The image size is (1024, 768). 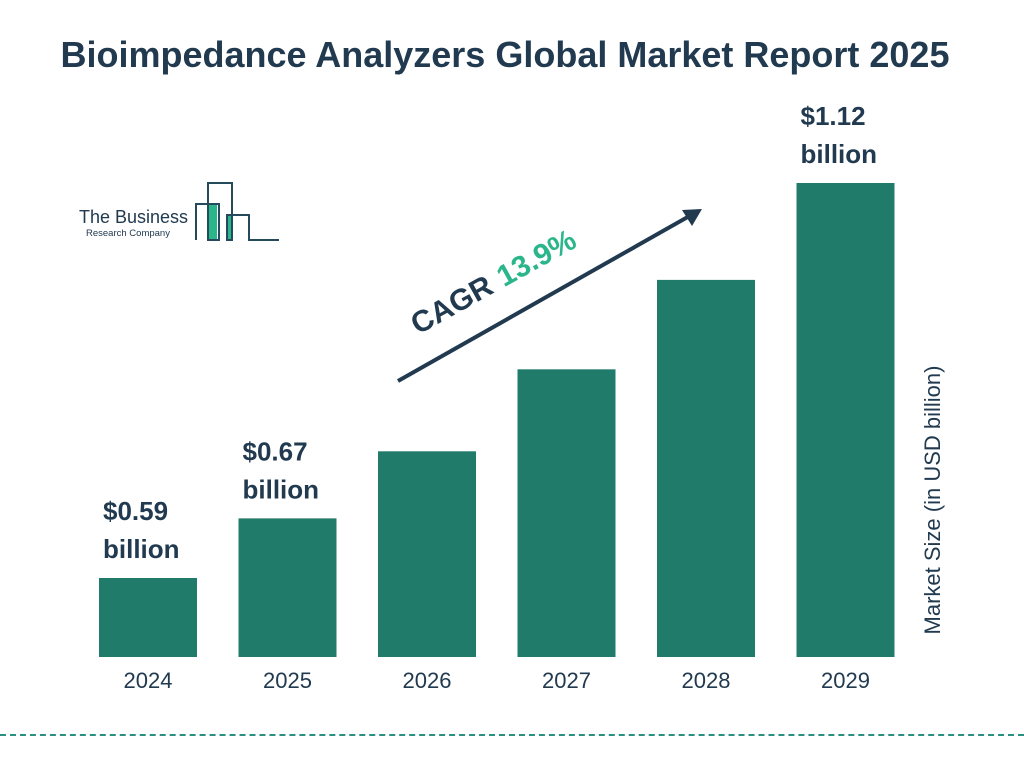 What do you see at coordinates (275, 451) in the screenshot?
I see `data-label: $0.67` at bounding box center [275, 451].